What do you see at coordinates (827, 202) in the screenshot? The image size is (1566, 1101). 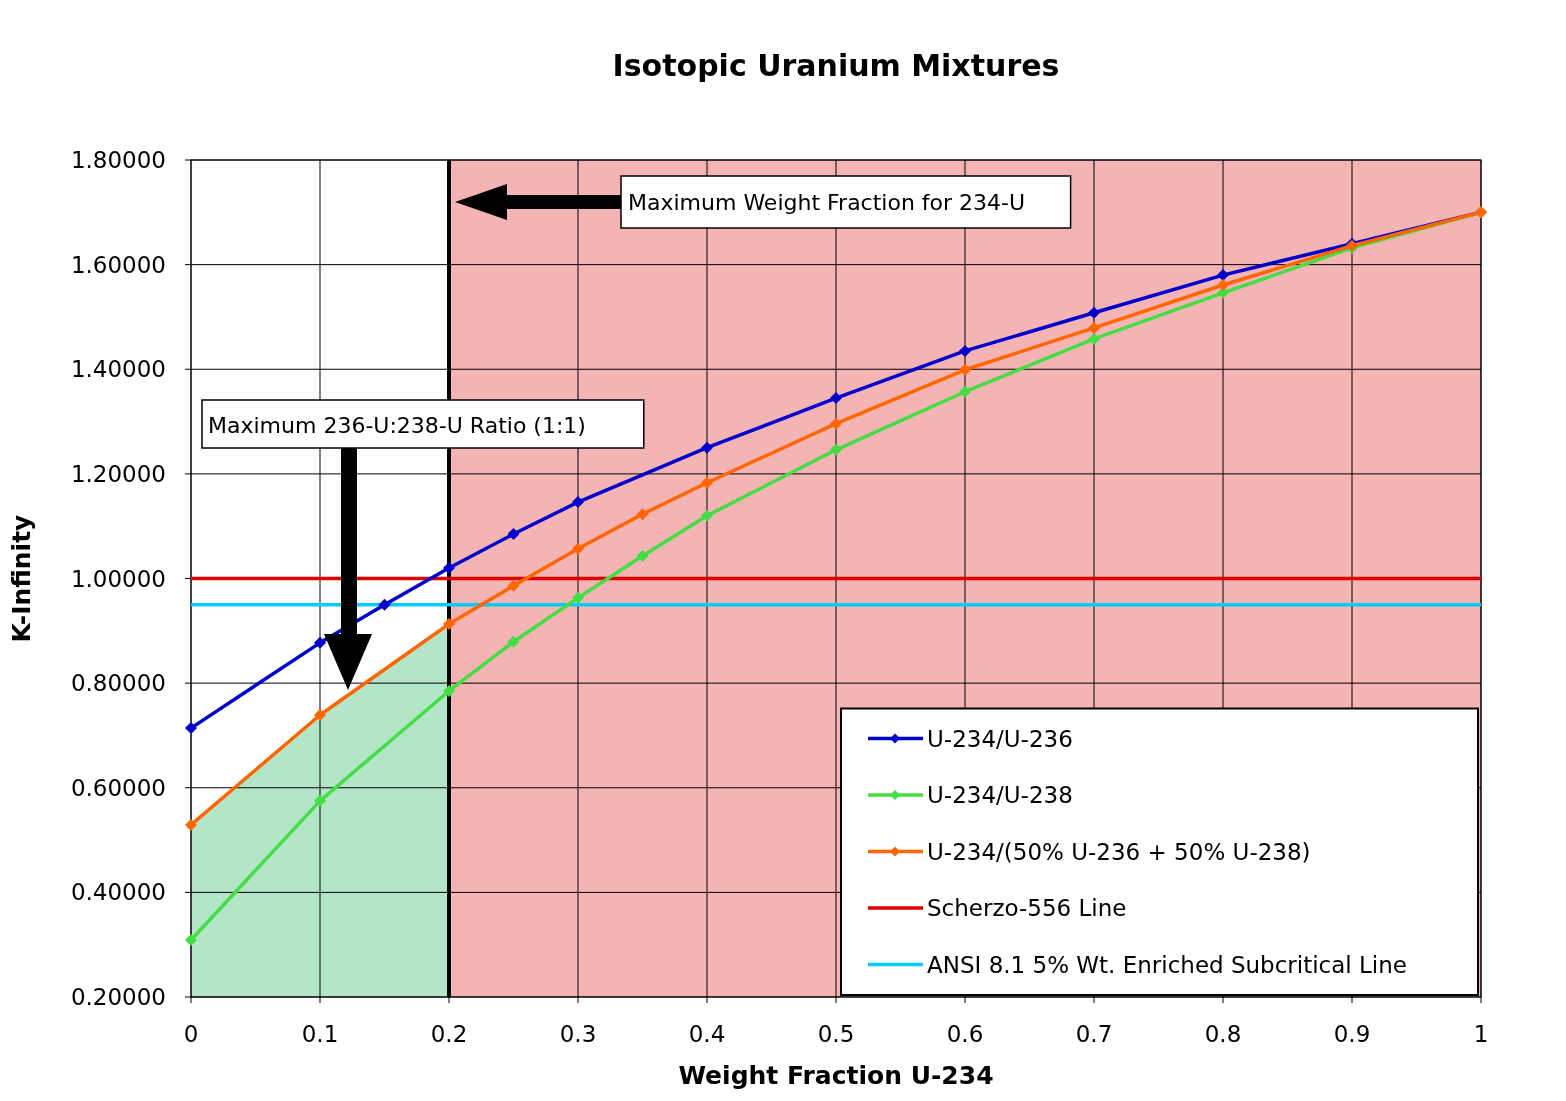 I see `annotation: Maximum Weight Fraction for 234-U` at bounding box center [827, 202].